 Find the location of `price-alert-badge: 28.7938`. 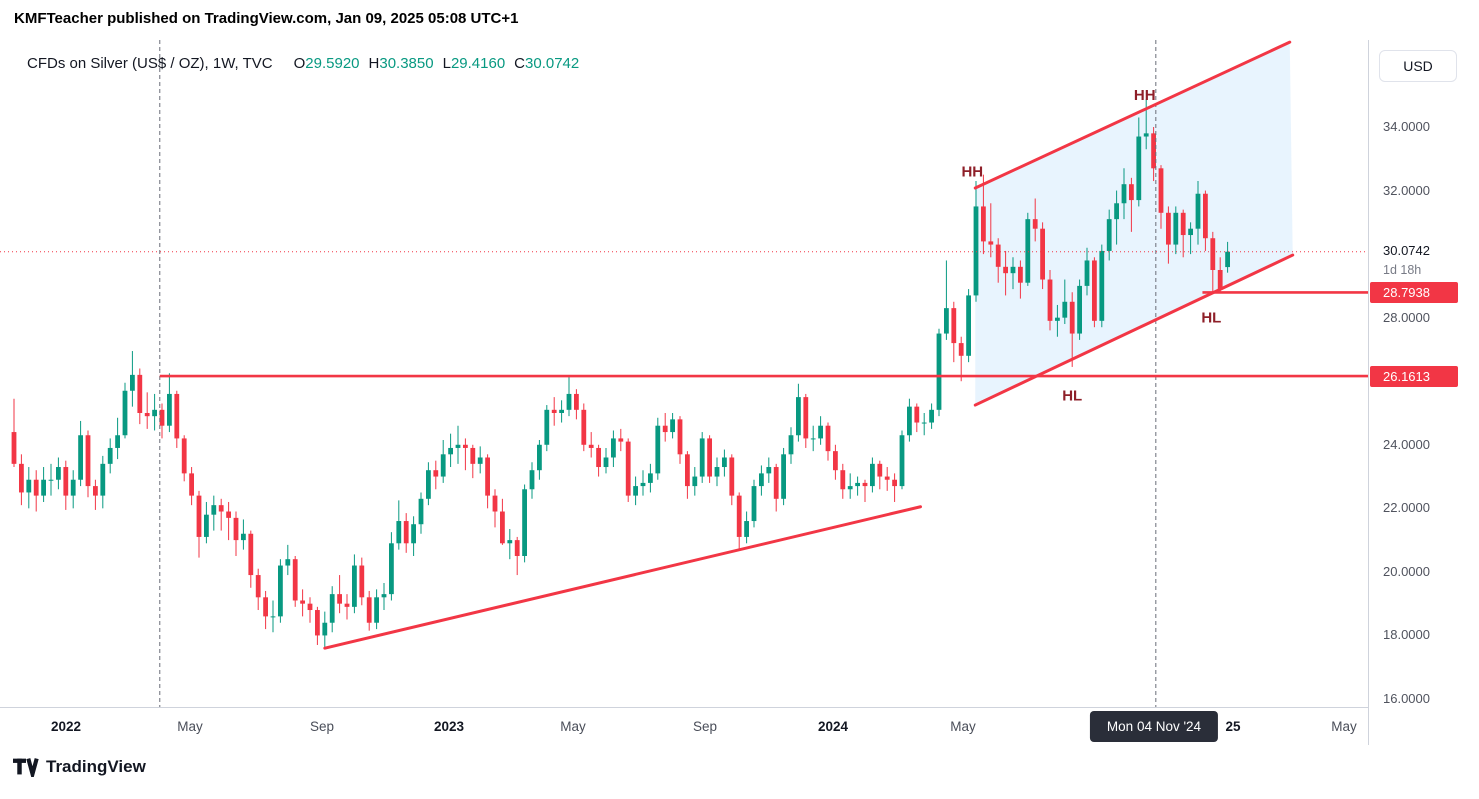

price-alert-badge: 28.7938 is located at coordinates (1414, 292).